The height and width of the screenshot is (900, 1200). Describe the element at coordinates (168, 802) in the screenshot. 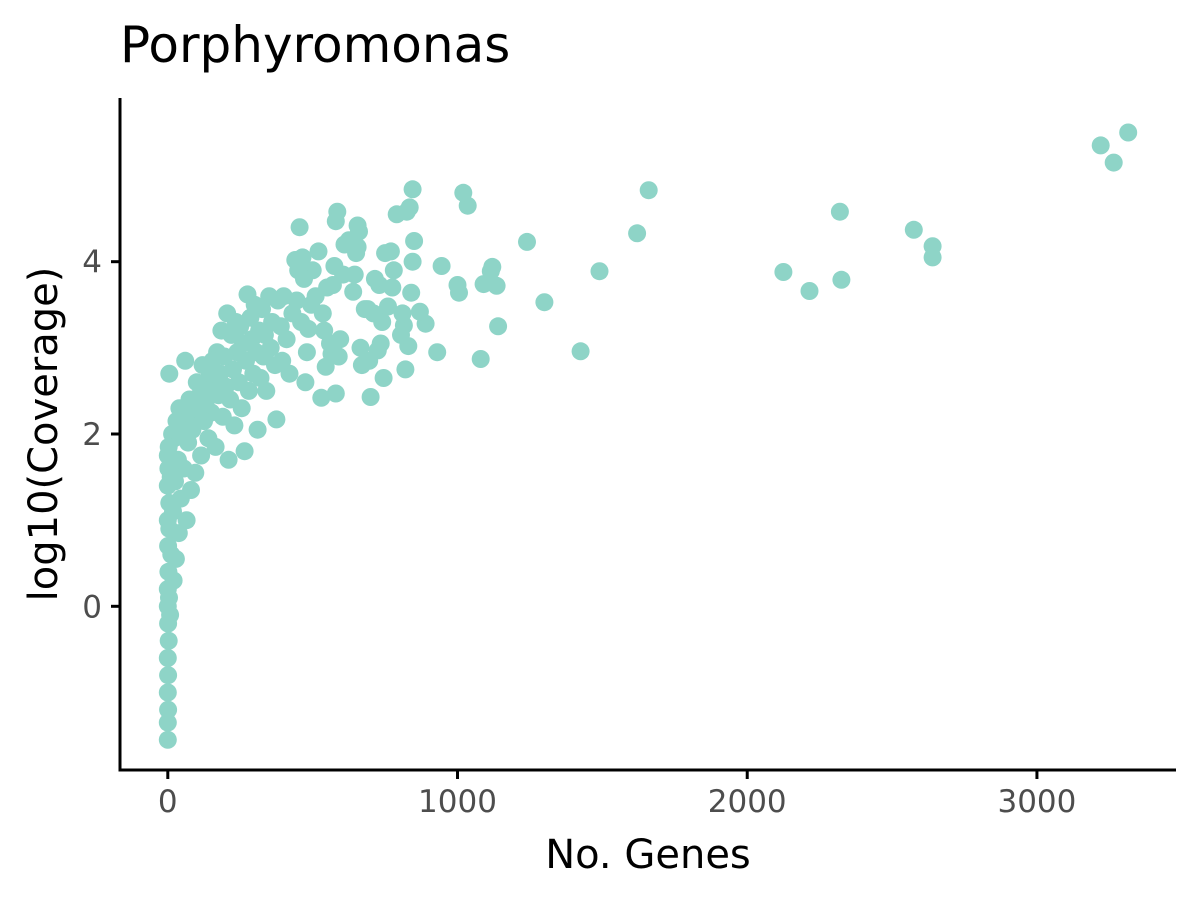

I see `x-tick-label: 0` at that location.